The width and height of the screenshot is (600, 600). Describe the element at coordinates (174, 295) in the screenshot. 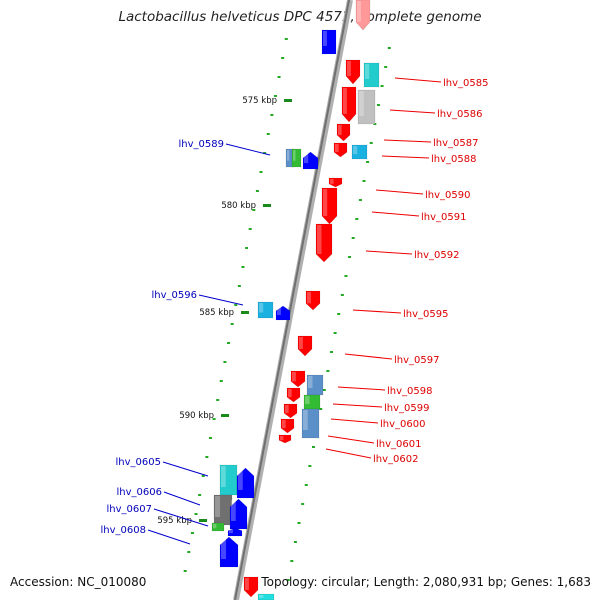

I see `gene-label-blue: lhv_0596` at that location.